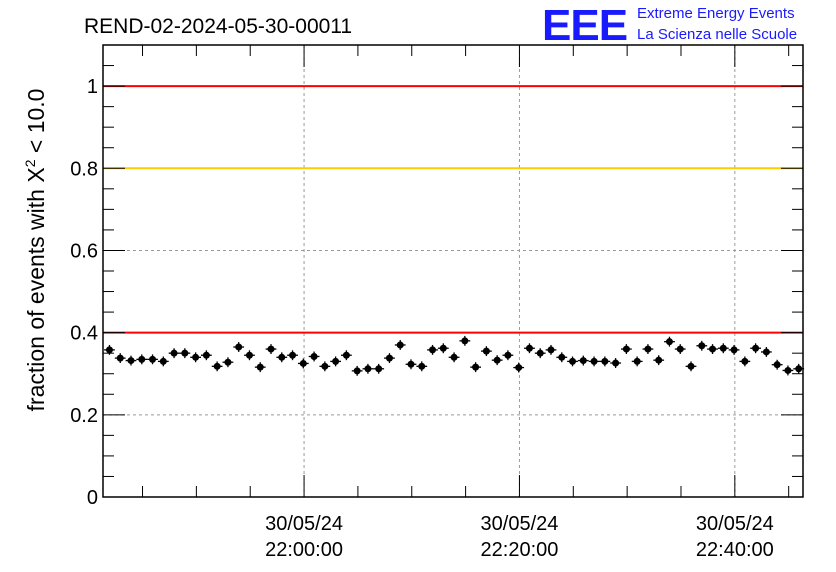 The width and height of the screenshot is (836, 572). I want to click on y-tick-label: 0.2, so click(84, 416).